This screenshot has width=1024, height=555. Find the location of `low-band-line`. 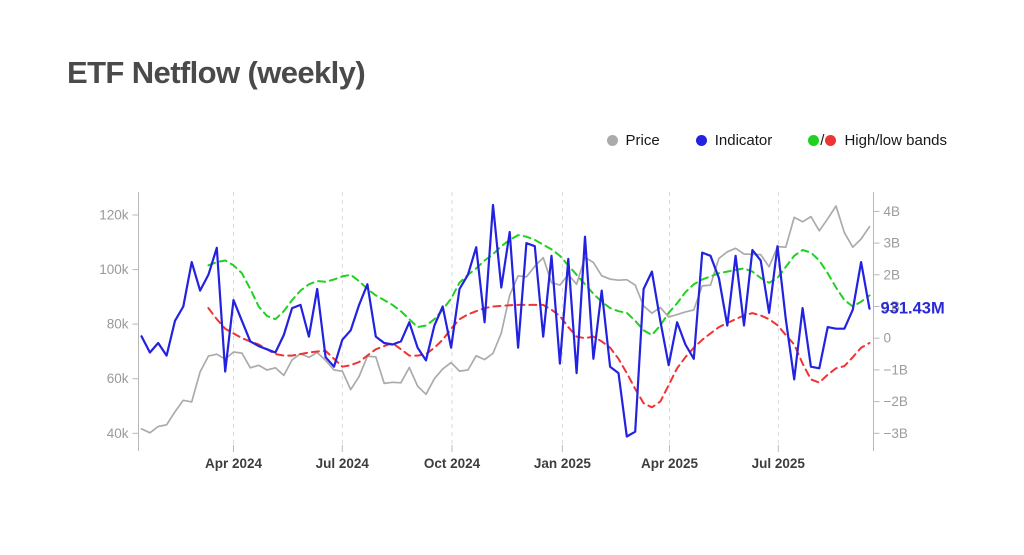

low-band-line is located at coordinates (539, 356).